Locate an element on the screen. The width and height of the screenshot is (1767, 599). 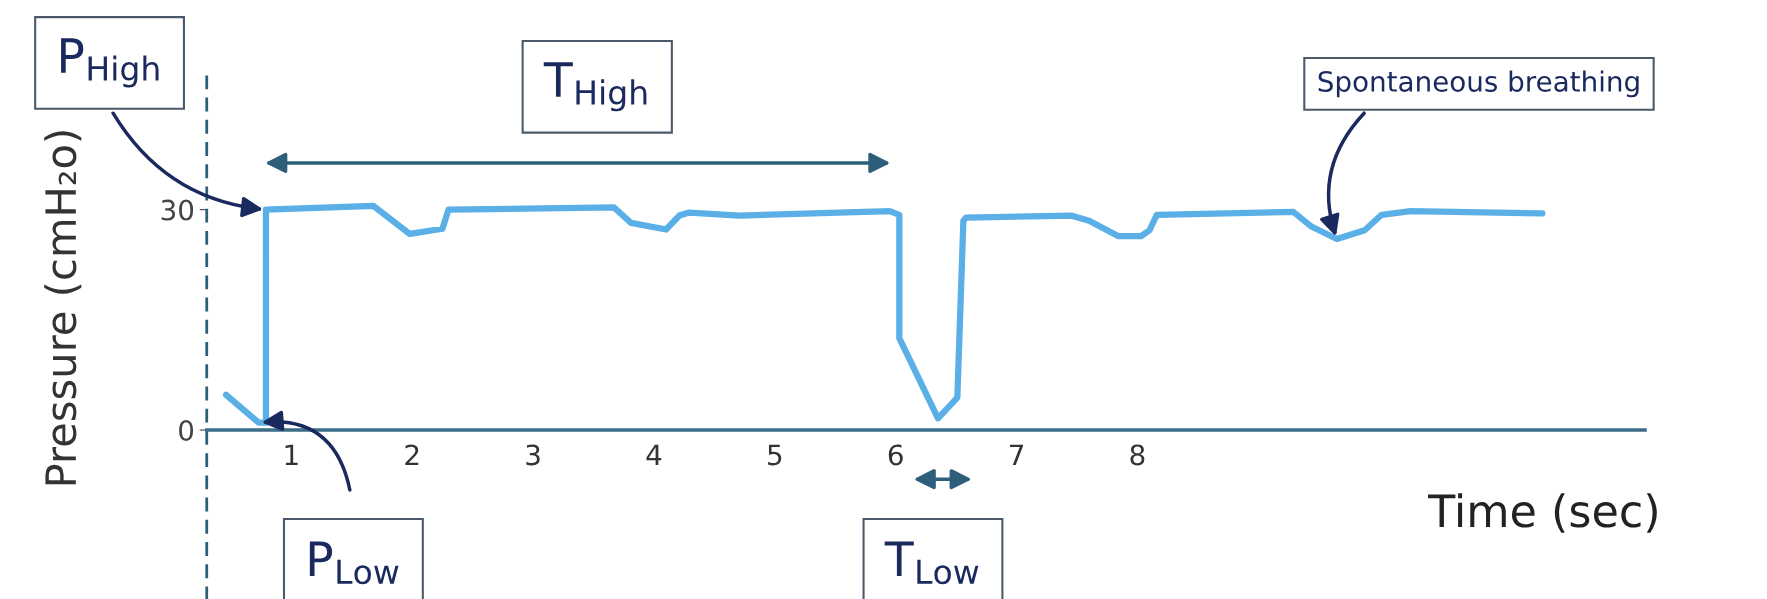
x-tick-label: 7 is located at coordinates (1017, 455).